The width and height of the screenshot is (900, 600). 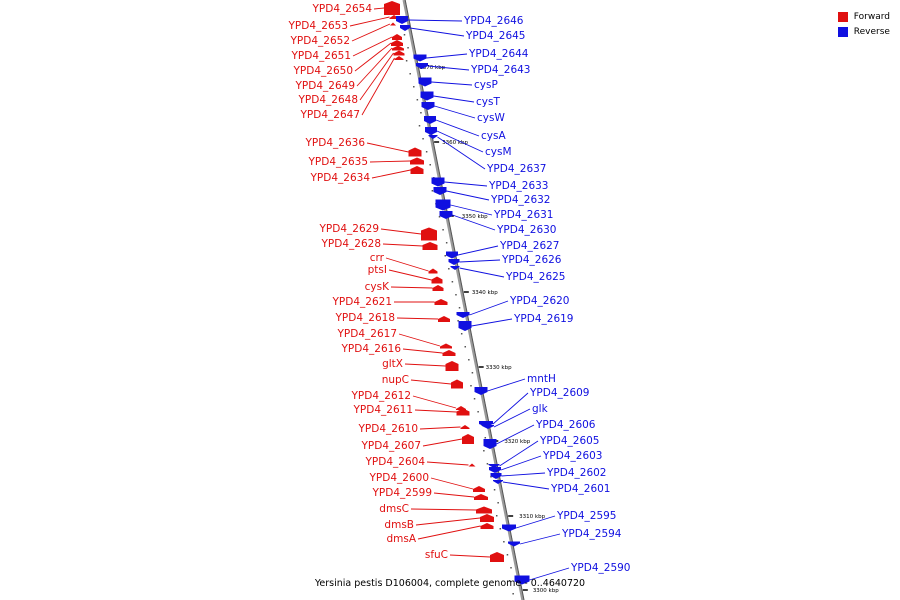 What do you see at coordinates (532, 517) in the screenshot?
I see `tick-label: 3310 kbp` at bounding box center [532, 517].